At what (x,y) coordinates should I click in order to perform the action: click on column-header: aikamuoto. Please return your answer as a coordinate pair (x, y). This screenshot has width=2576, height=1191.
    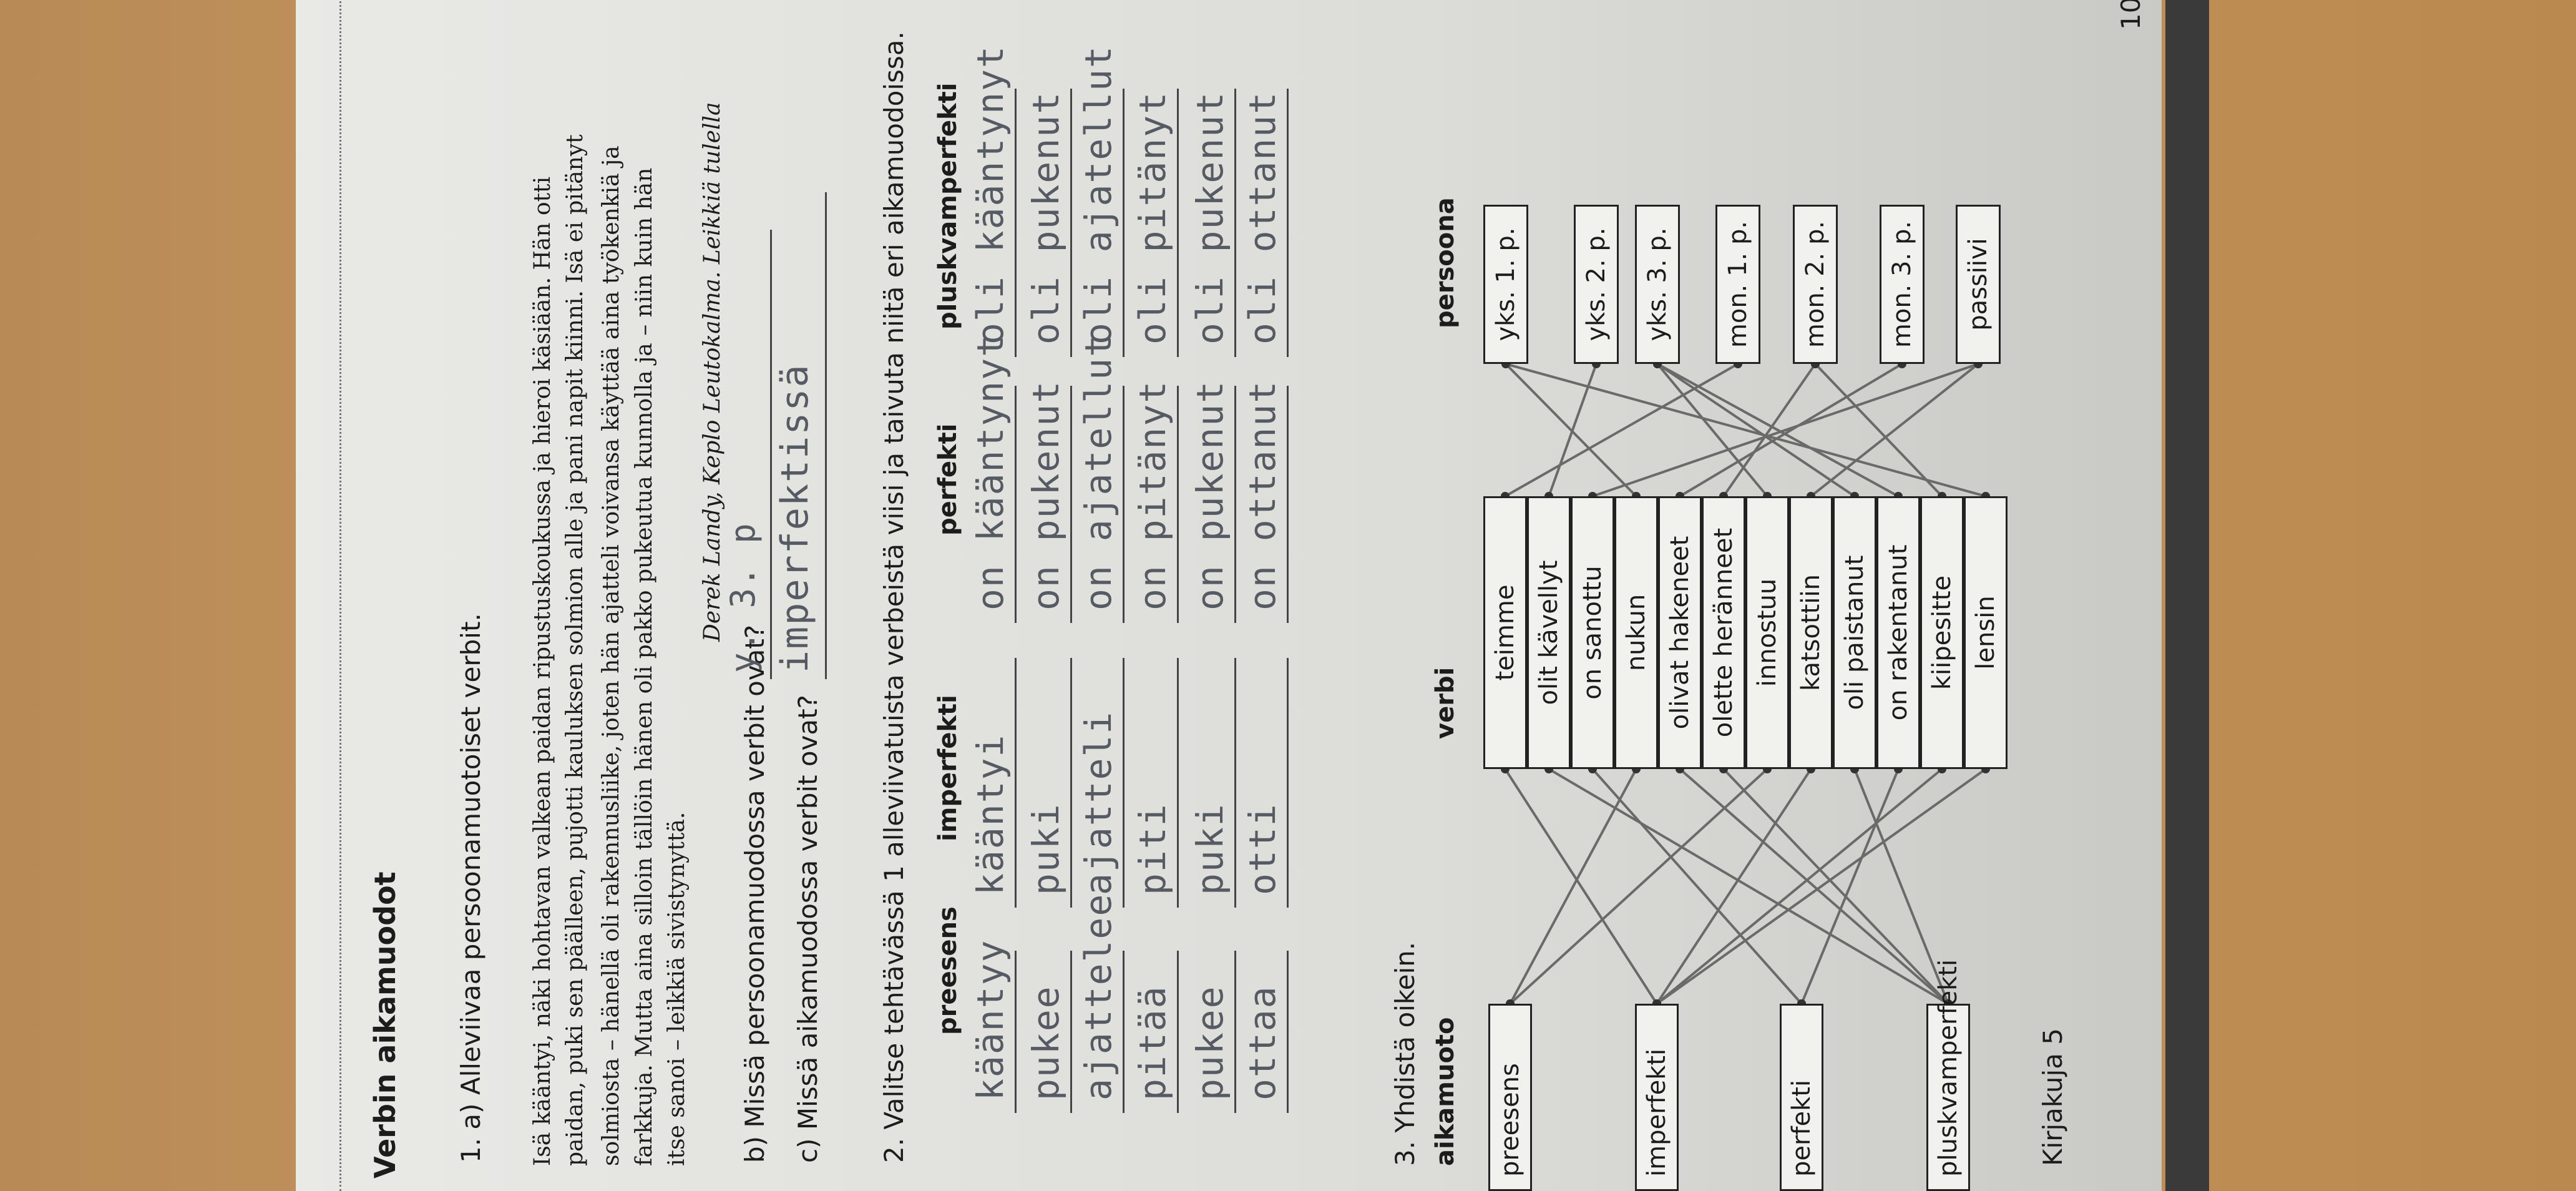
    Looking at the image, I should click on (1445, 1091).